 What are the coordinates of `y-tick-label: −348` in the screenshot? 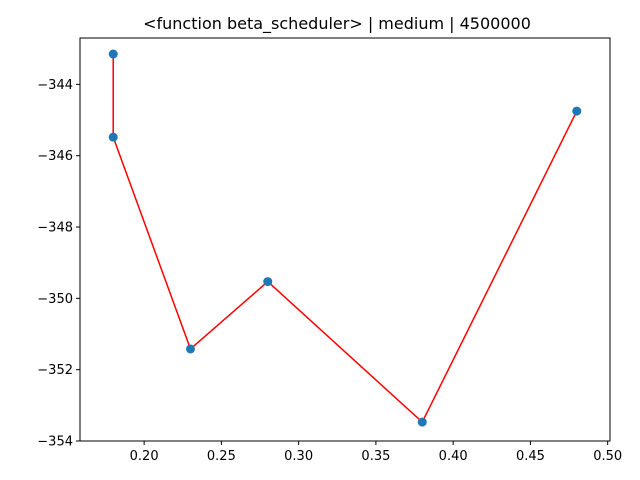 It's located at (55, 228).